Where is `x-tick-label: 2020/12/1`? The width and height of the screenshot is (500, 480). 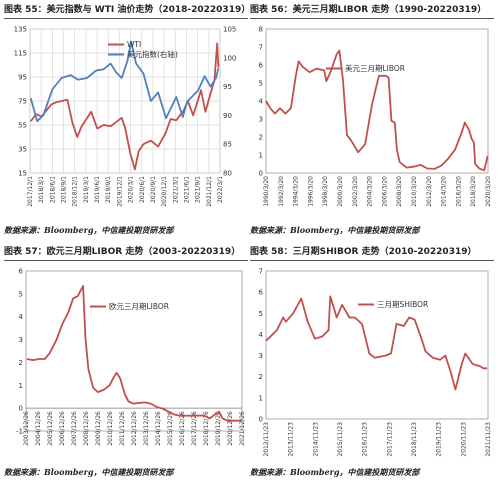 x-tick-label: 2020/12/1 is located at coordinates (164, 191).